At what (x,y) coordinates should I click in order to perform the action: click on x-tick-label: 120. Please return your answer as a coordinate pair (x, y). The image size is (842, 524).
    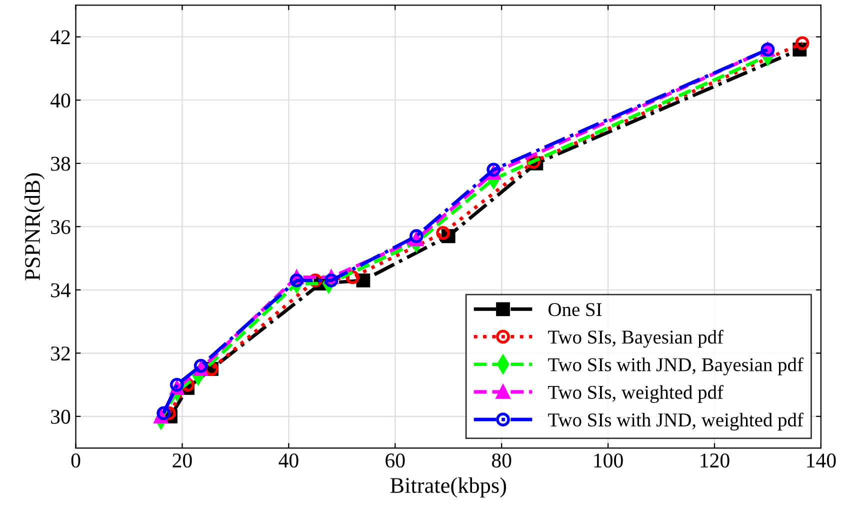
    Looking at the image, I should click on (715, 460).